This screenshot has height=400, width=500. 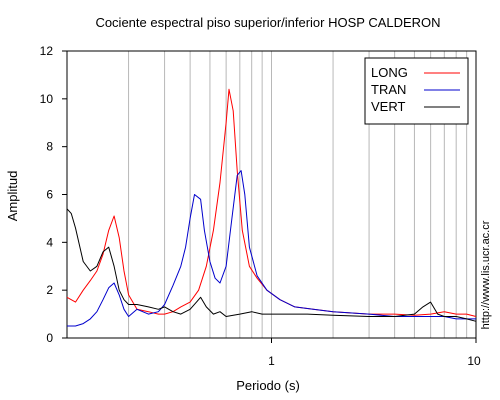 I want to click on legend: LONG TRAN VERT, so click(x=416, y=91).